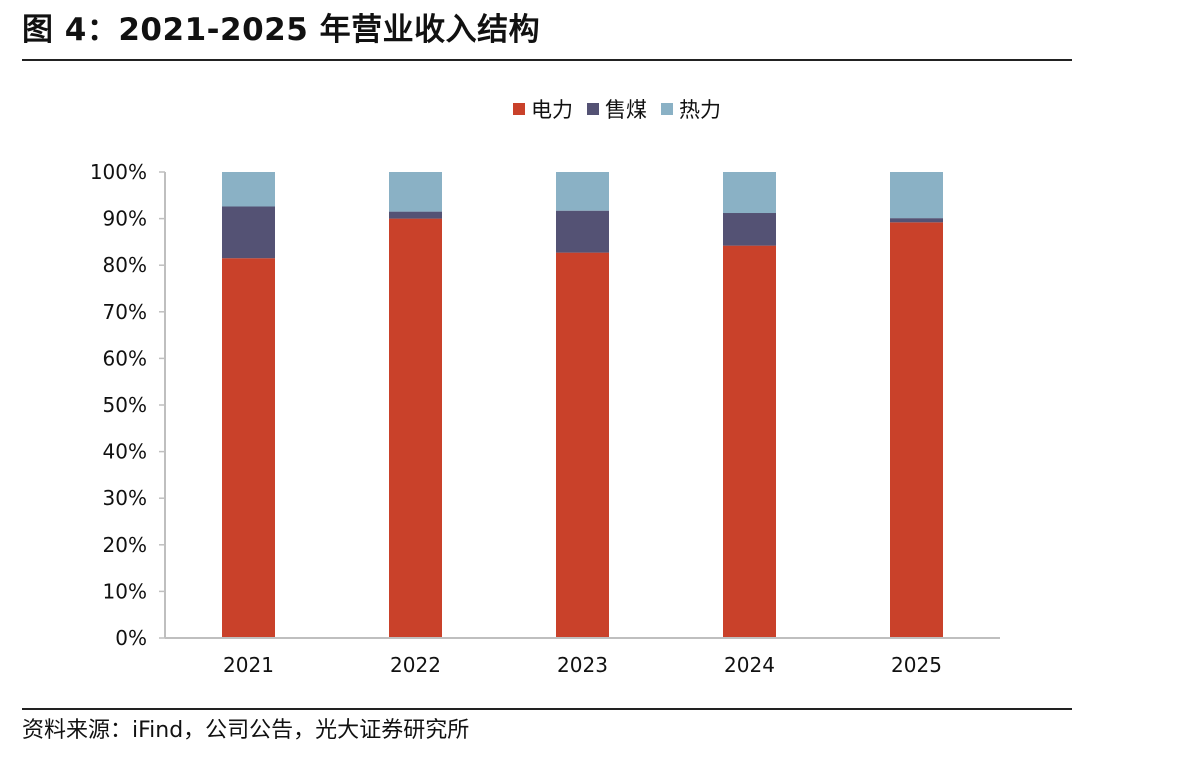 This screenshot has height=757, width=1204. What do you see at coordinates (415, 215) in the screenshot?
I see `bar-coal-2022` at bounding box center [415, 215].